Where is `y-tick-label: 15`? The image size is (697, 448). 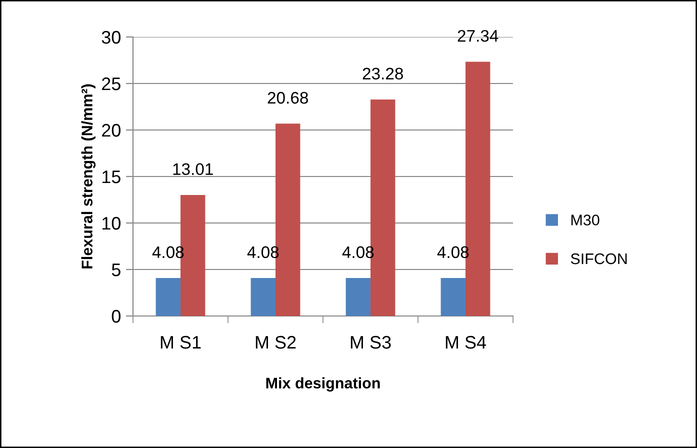 y-tick-label: 15 is located at coordinates (111, 177).